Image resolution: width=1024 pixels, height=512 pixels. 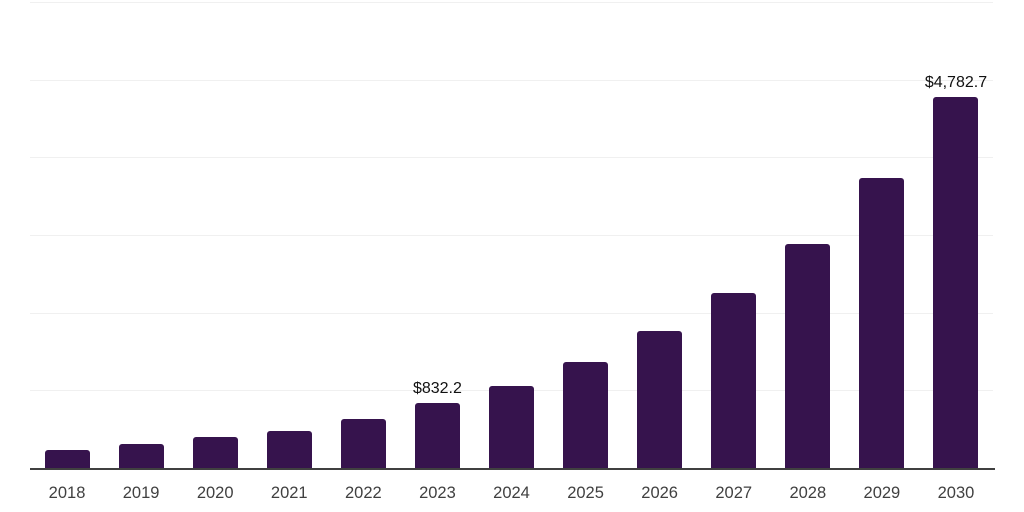 What do you see at coordinates (882, 493) in the screenshot?
I see `x-tick-2029: 2029` at bounding box center [882, 493].